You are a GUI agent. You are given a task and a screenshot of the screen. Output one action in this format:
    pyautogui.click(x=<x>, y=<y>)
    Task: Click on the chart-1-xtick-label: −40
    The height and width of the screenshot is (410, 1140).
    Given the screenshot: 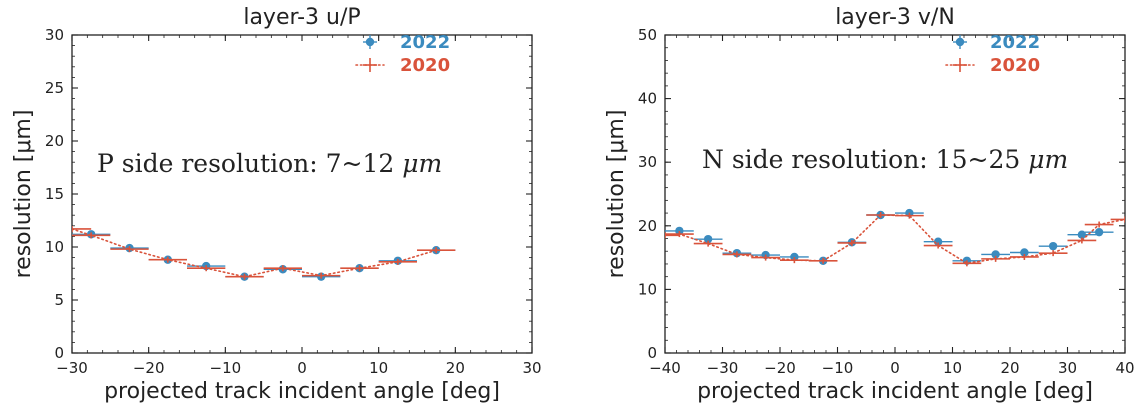 What is the action you would take?
    pyautogui.click(x=665, y=368)
    